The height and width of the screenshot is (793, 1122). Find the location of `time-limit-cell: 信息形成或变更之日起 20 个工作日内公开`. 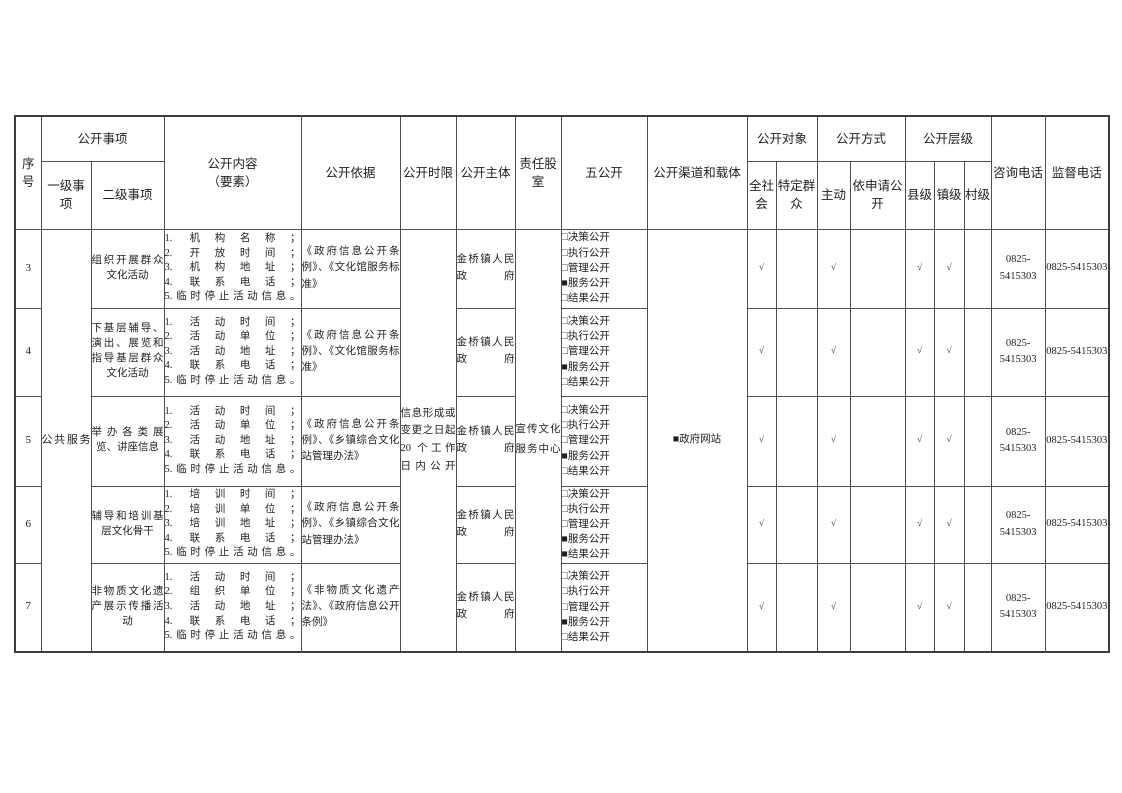

time-limit-cell: 信息形成或变更之日起 20 个工作日内公开 is located at coordinates (428, 440).